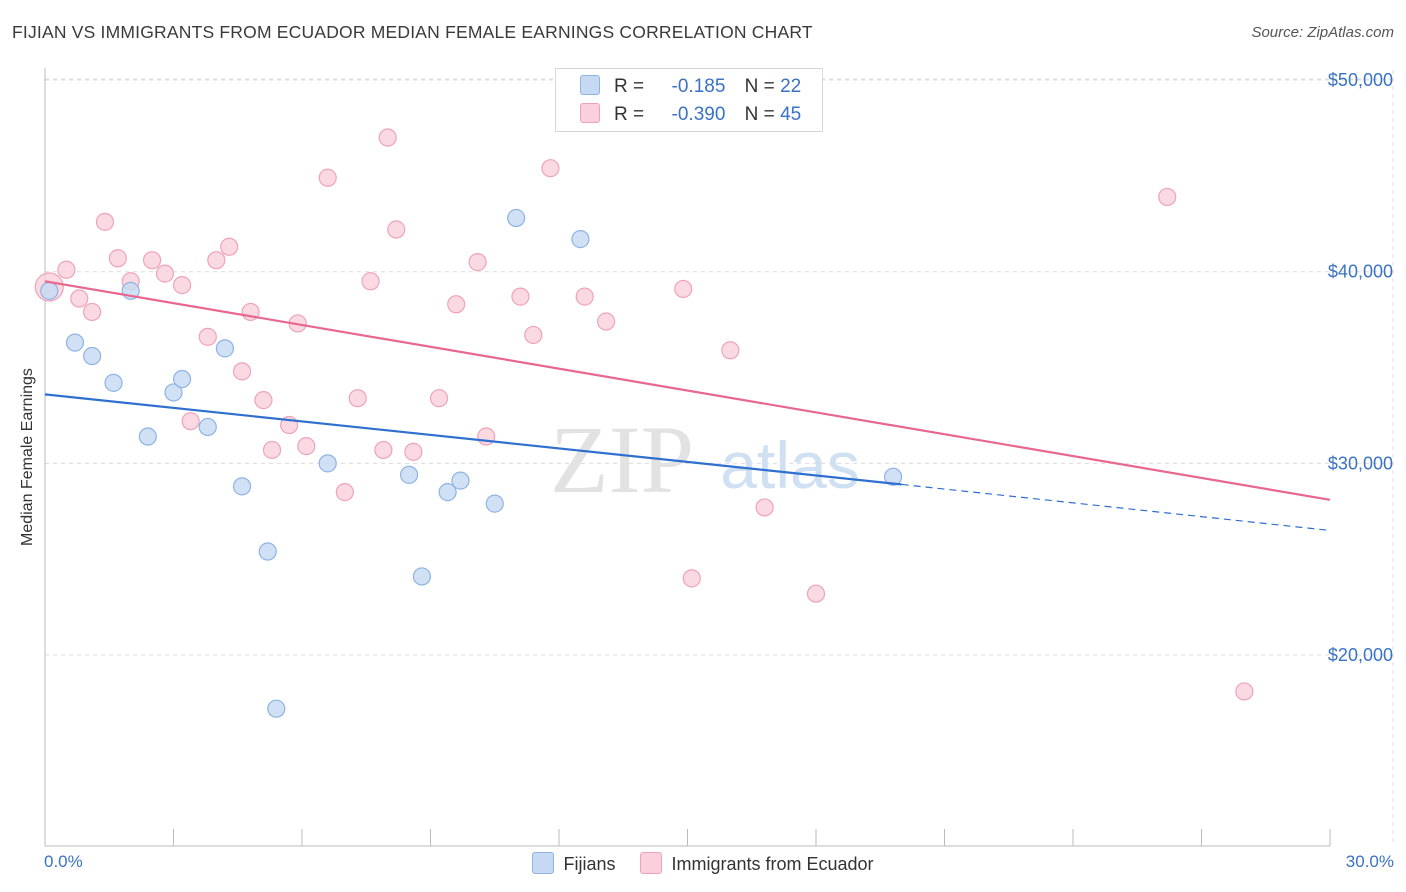 Image resolution: width=1406 pixels, height=892 pixels. I want to click on x-tick-max: 30.0%, so click(1369, 861).